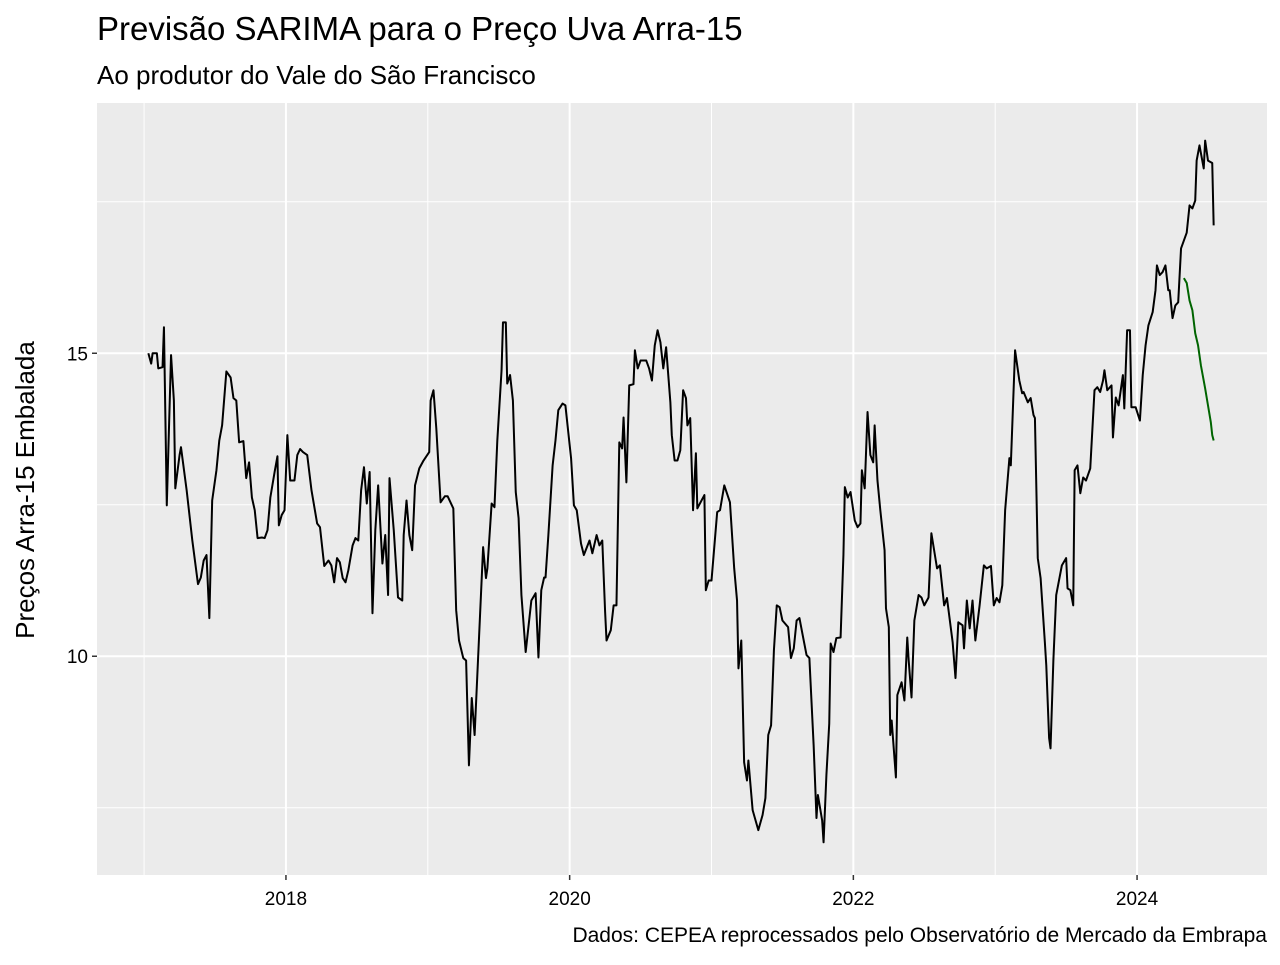 This screenshot has height=965, width=1280. I want to click on y-tick-label: 15, so click(77, 354).